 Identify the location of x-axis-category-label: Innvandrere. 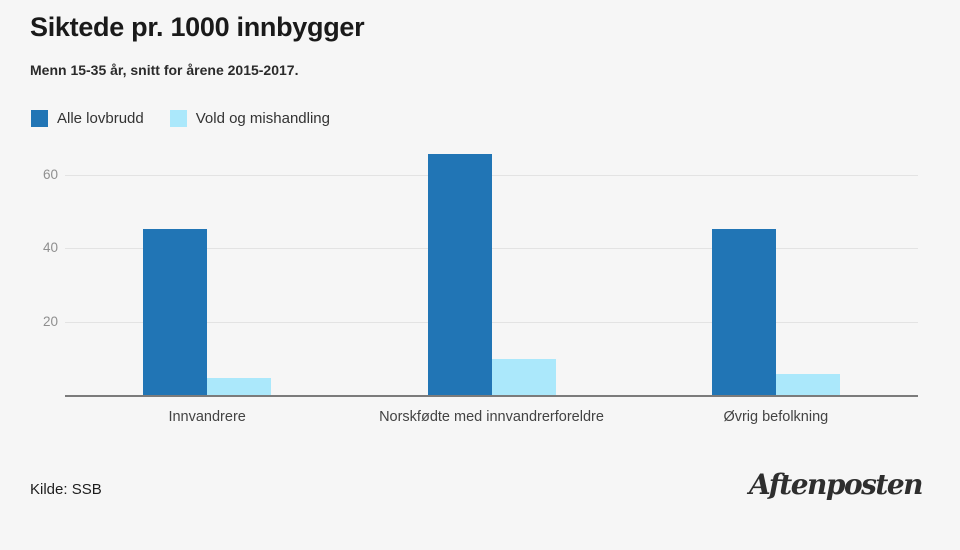
(207, 417).